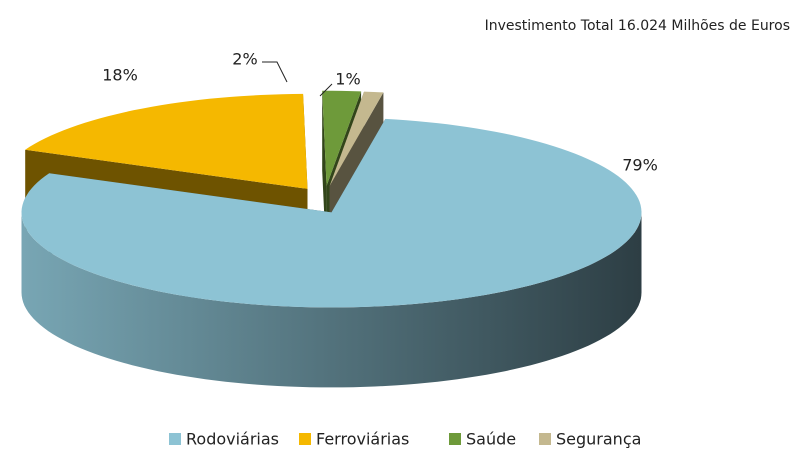  I want to click on data-label: 79%, so click(640, 165).